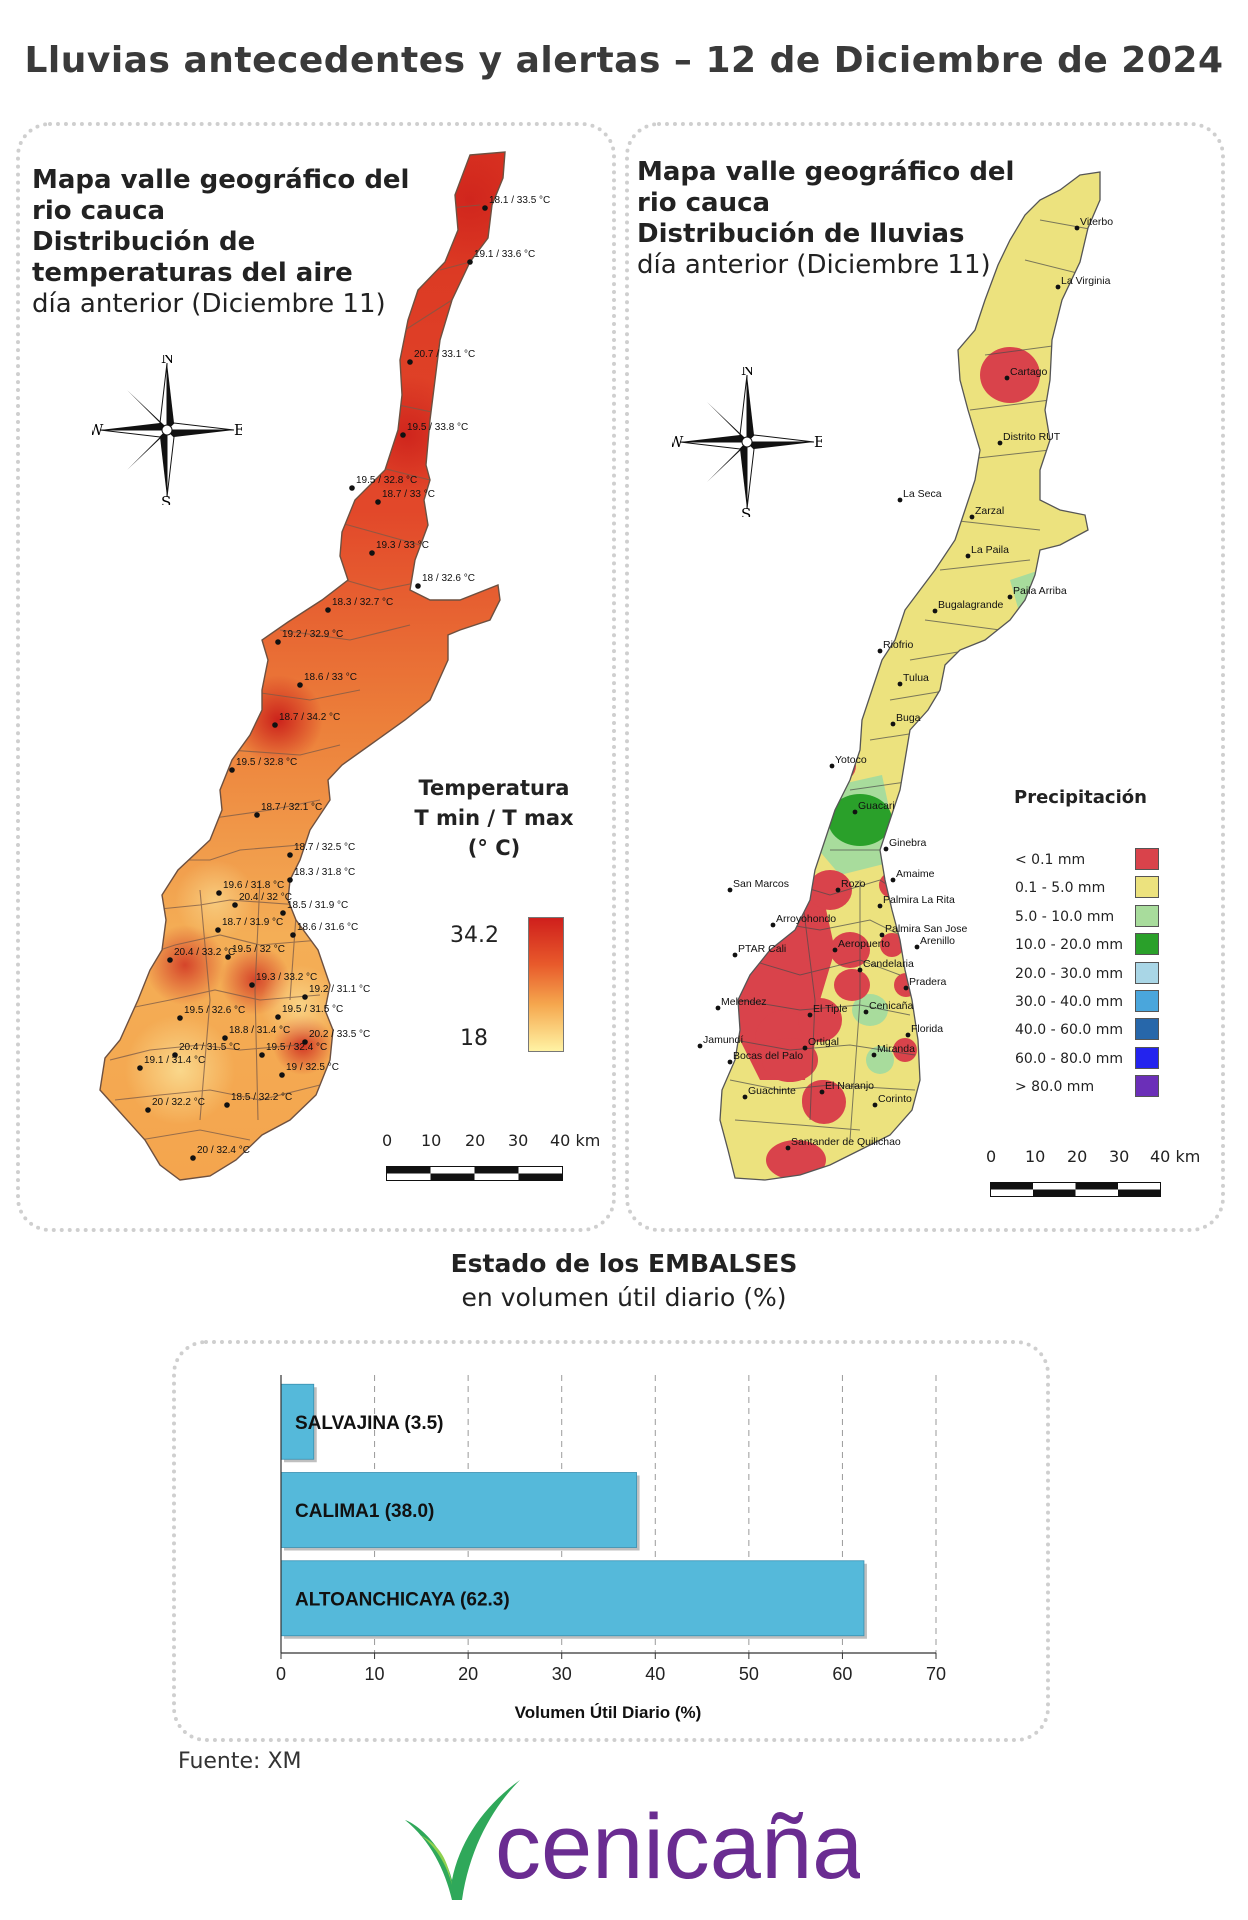  Describe the element at coordinates (312, 1009) in the screenshot. I see `temperature-station-label: 19.5 / 31.5 °C` at that location.